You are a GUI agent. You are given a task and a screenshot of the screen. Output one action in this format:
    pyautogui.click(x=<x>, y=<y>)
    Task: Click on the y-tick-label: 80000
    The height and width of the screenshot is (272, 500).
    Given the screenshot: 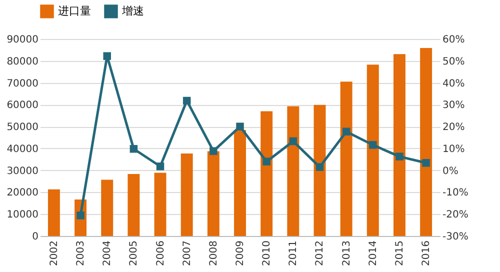 What is the action you would take?
    pyautogui.click(x=22, y=62)
    